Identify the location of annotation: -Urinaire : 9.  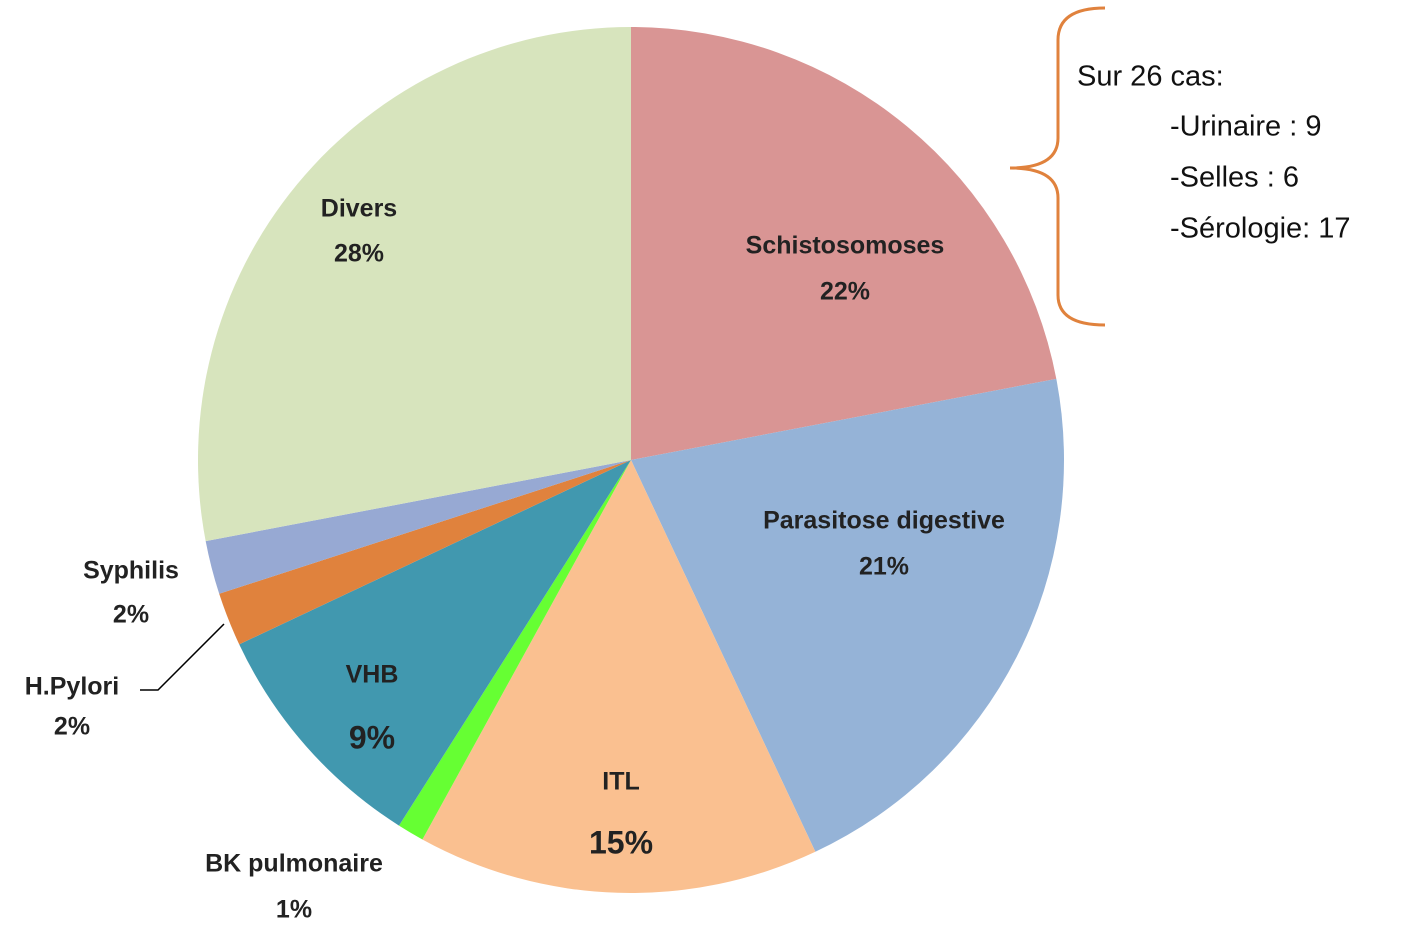
(1246, 127).